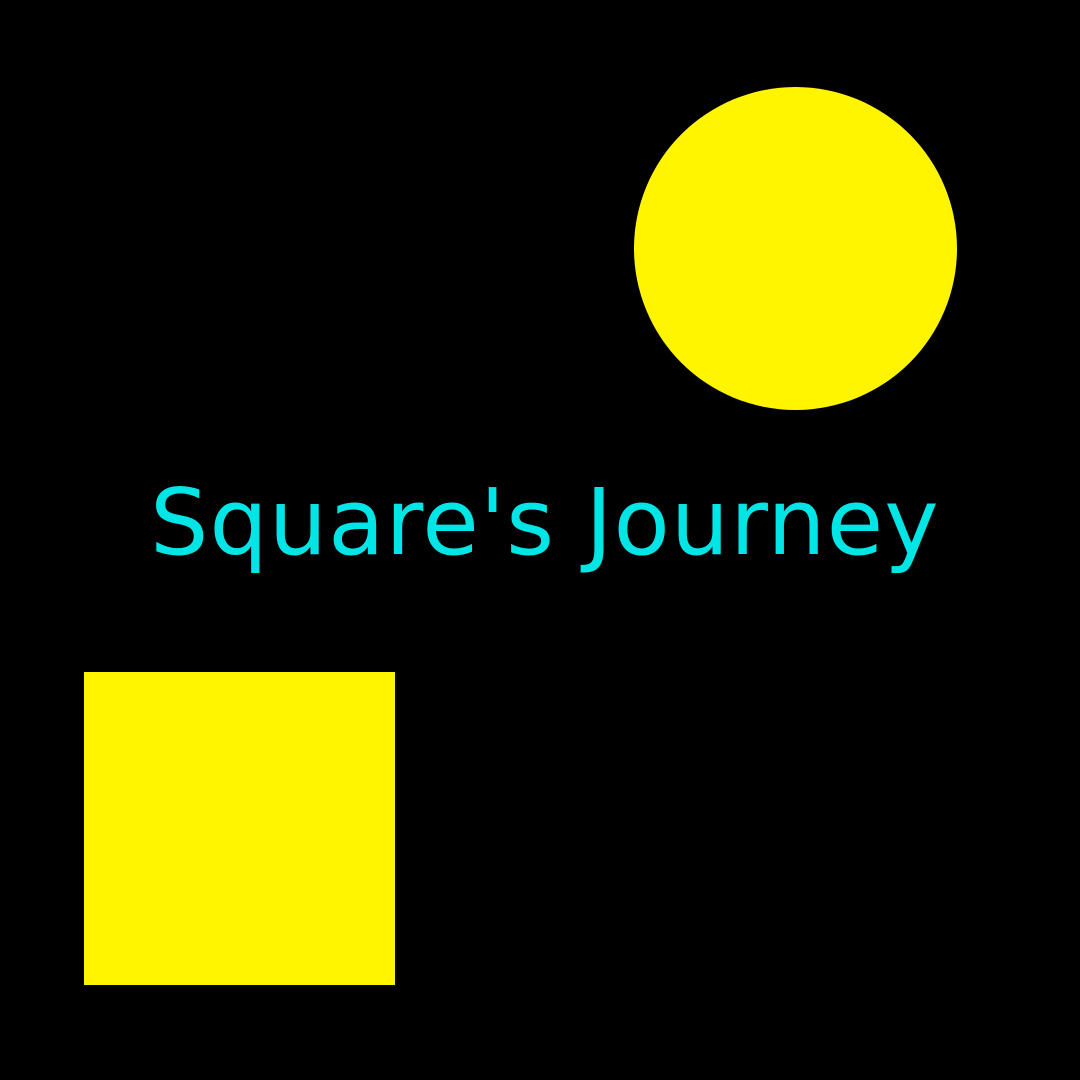 This screenshot has height=1080, width=1080. Describe the element at coordinates (239, 828) in the screenshot. I see `player-square` at that location.